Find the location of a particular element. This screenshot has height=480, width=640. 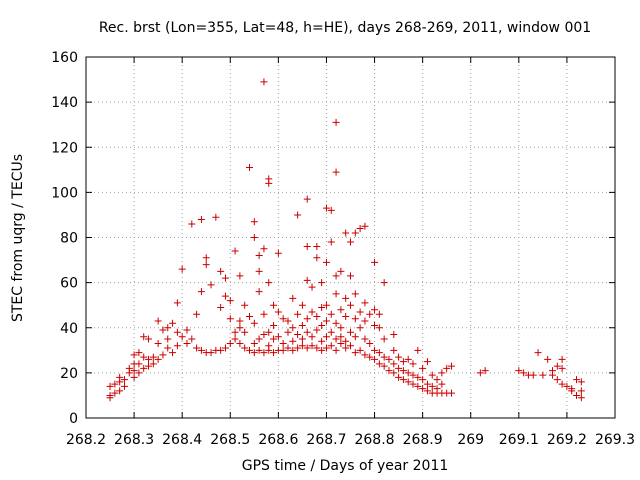

x-tick-label: 269.3 is located at coordinates (615, 440).